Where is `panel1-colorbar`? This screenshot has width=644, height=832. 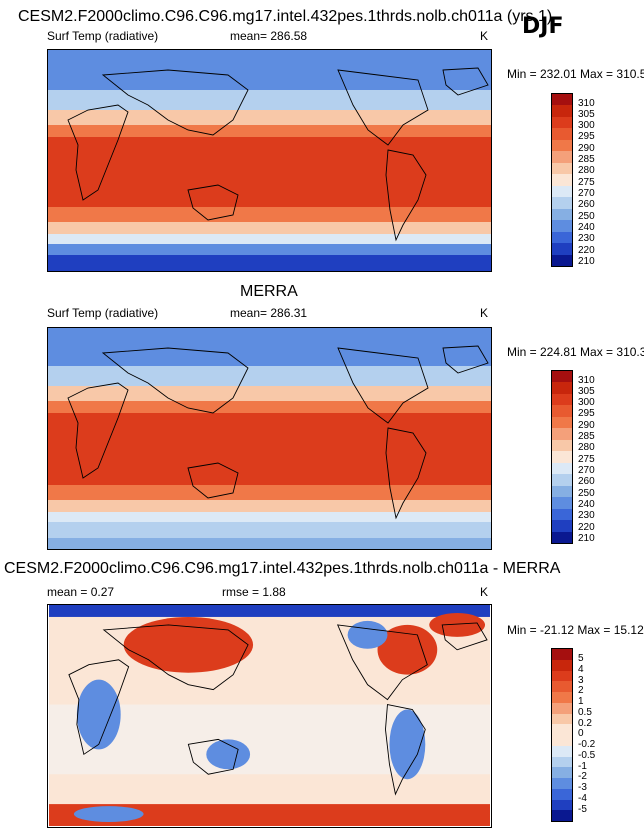
panel1-colorbar is located at coordinates (562, 180).